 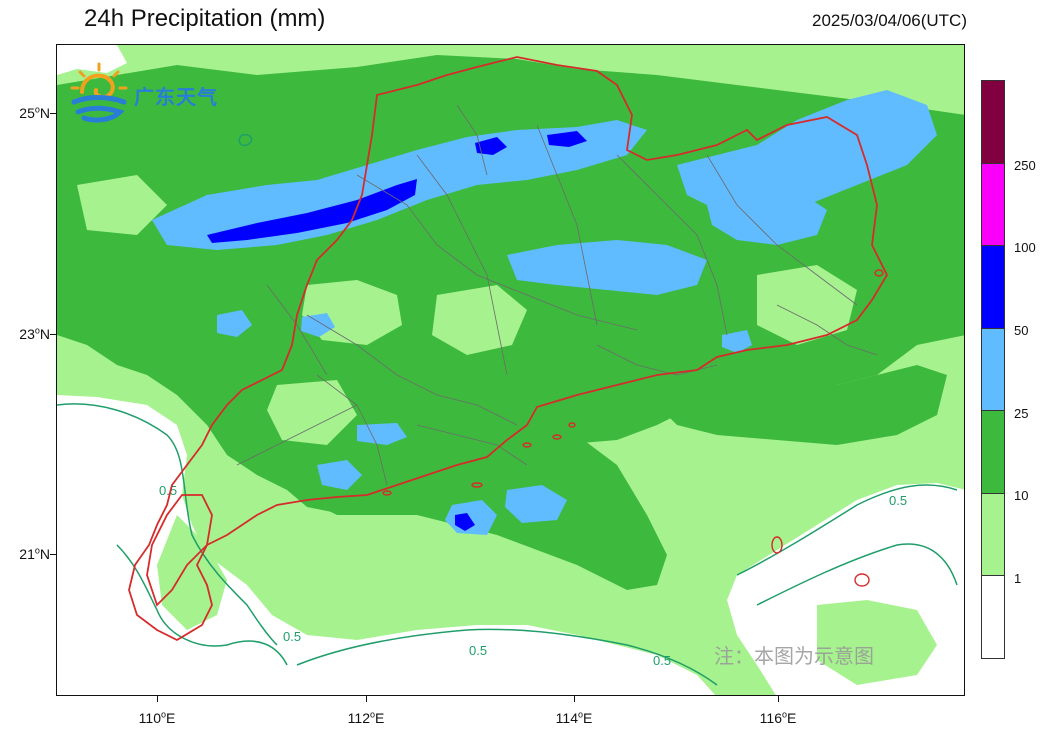 I want to click on legend-colorbar, so click(x=993, y=369).